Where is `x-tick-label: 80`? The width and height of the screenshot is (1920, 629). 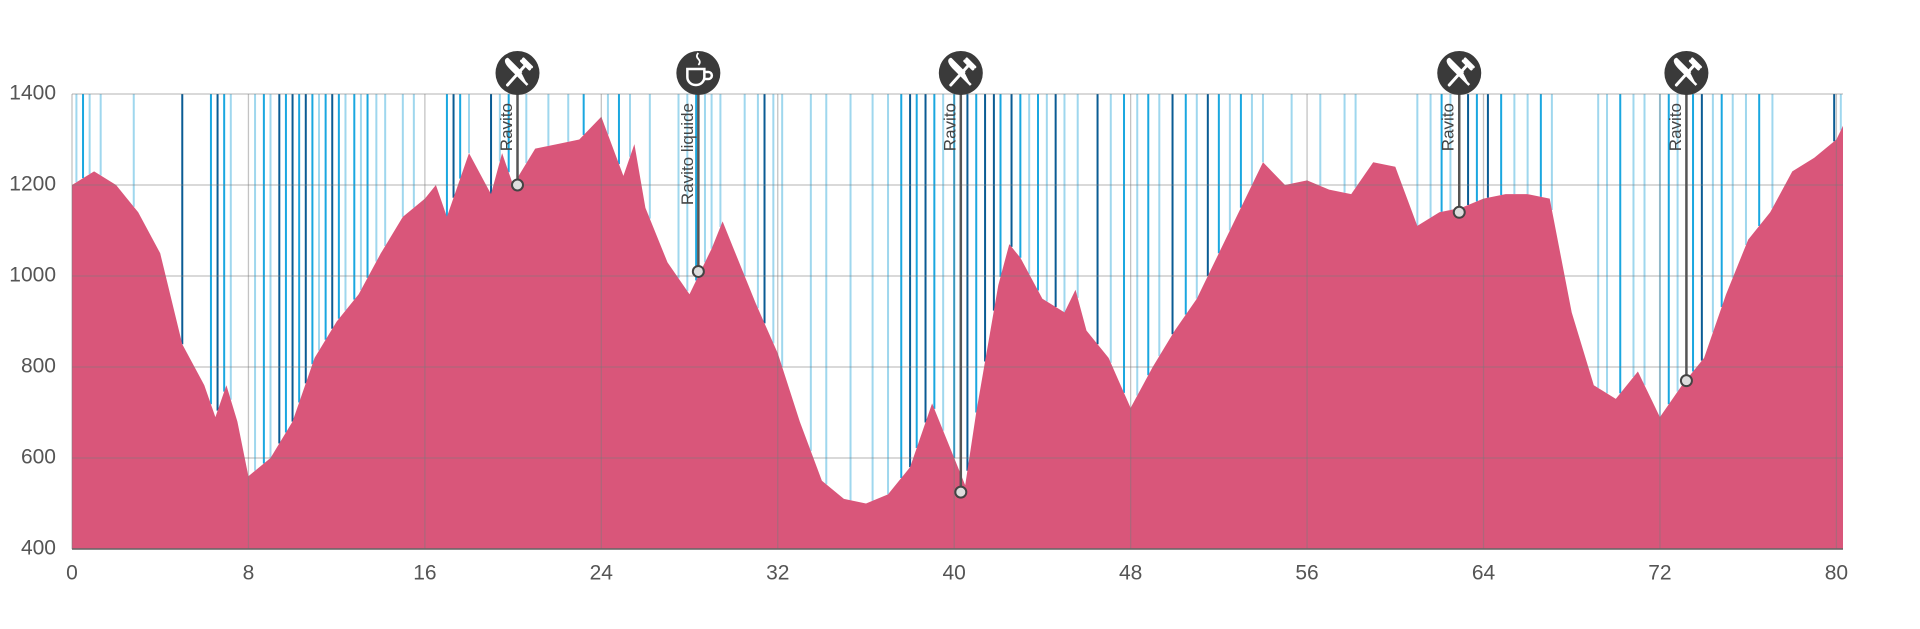 x-tick-label: 80 is located at coordinates (1836, 573).